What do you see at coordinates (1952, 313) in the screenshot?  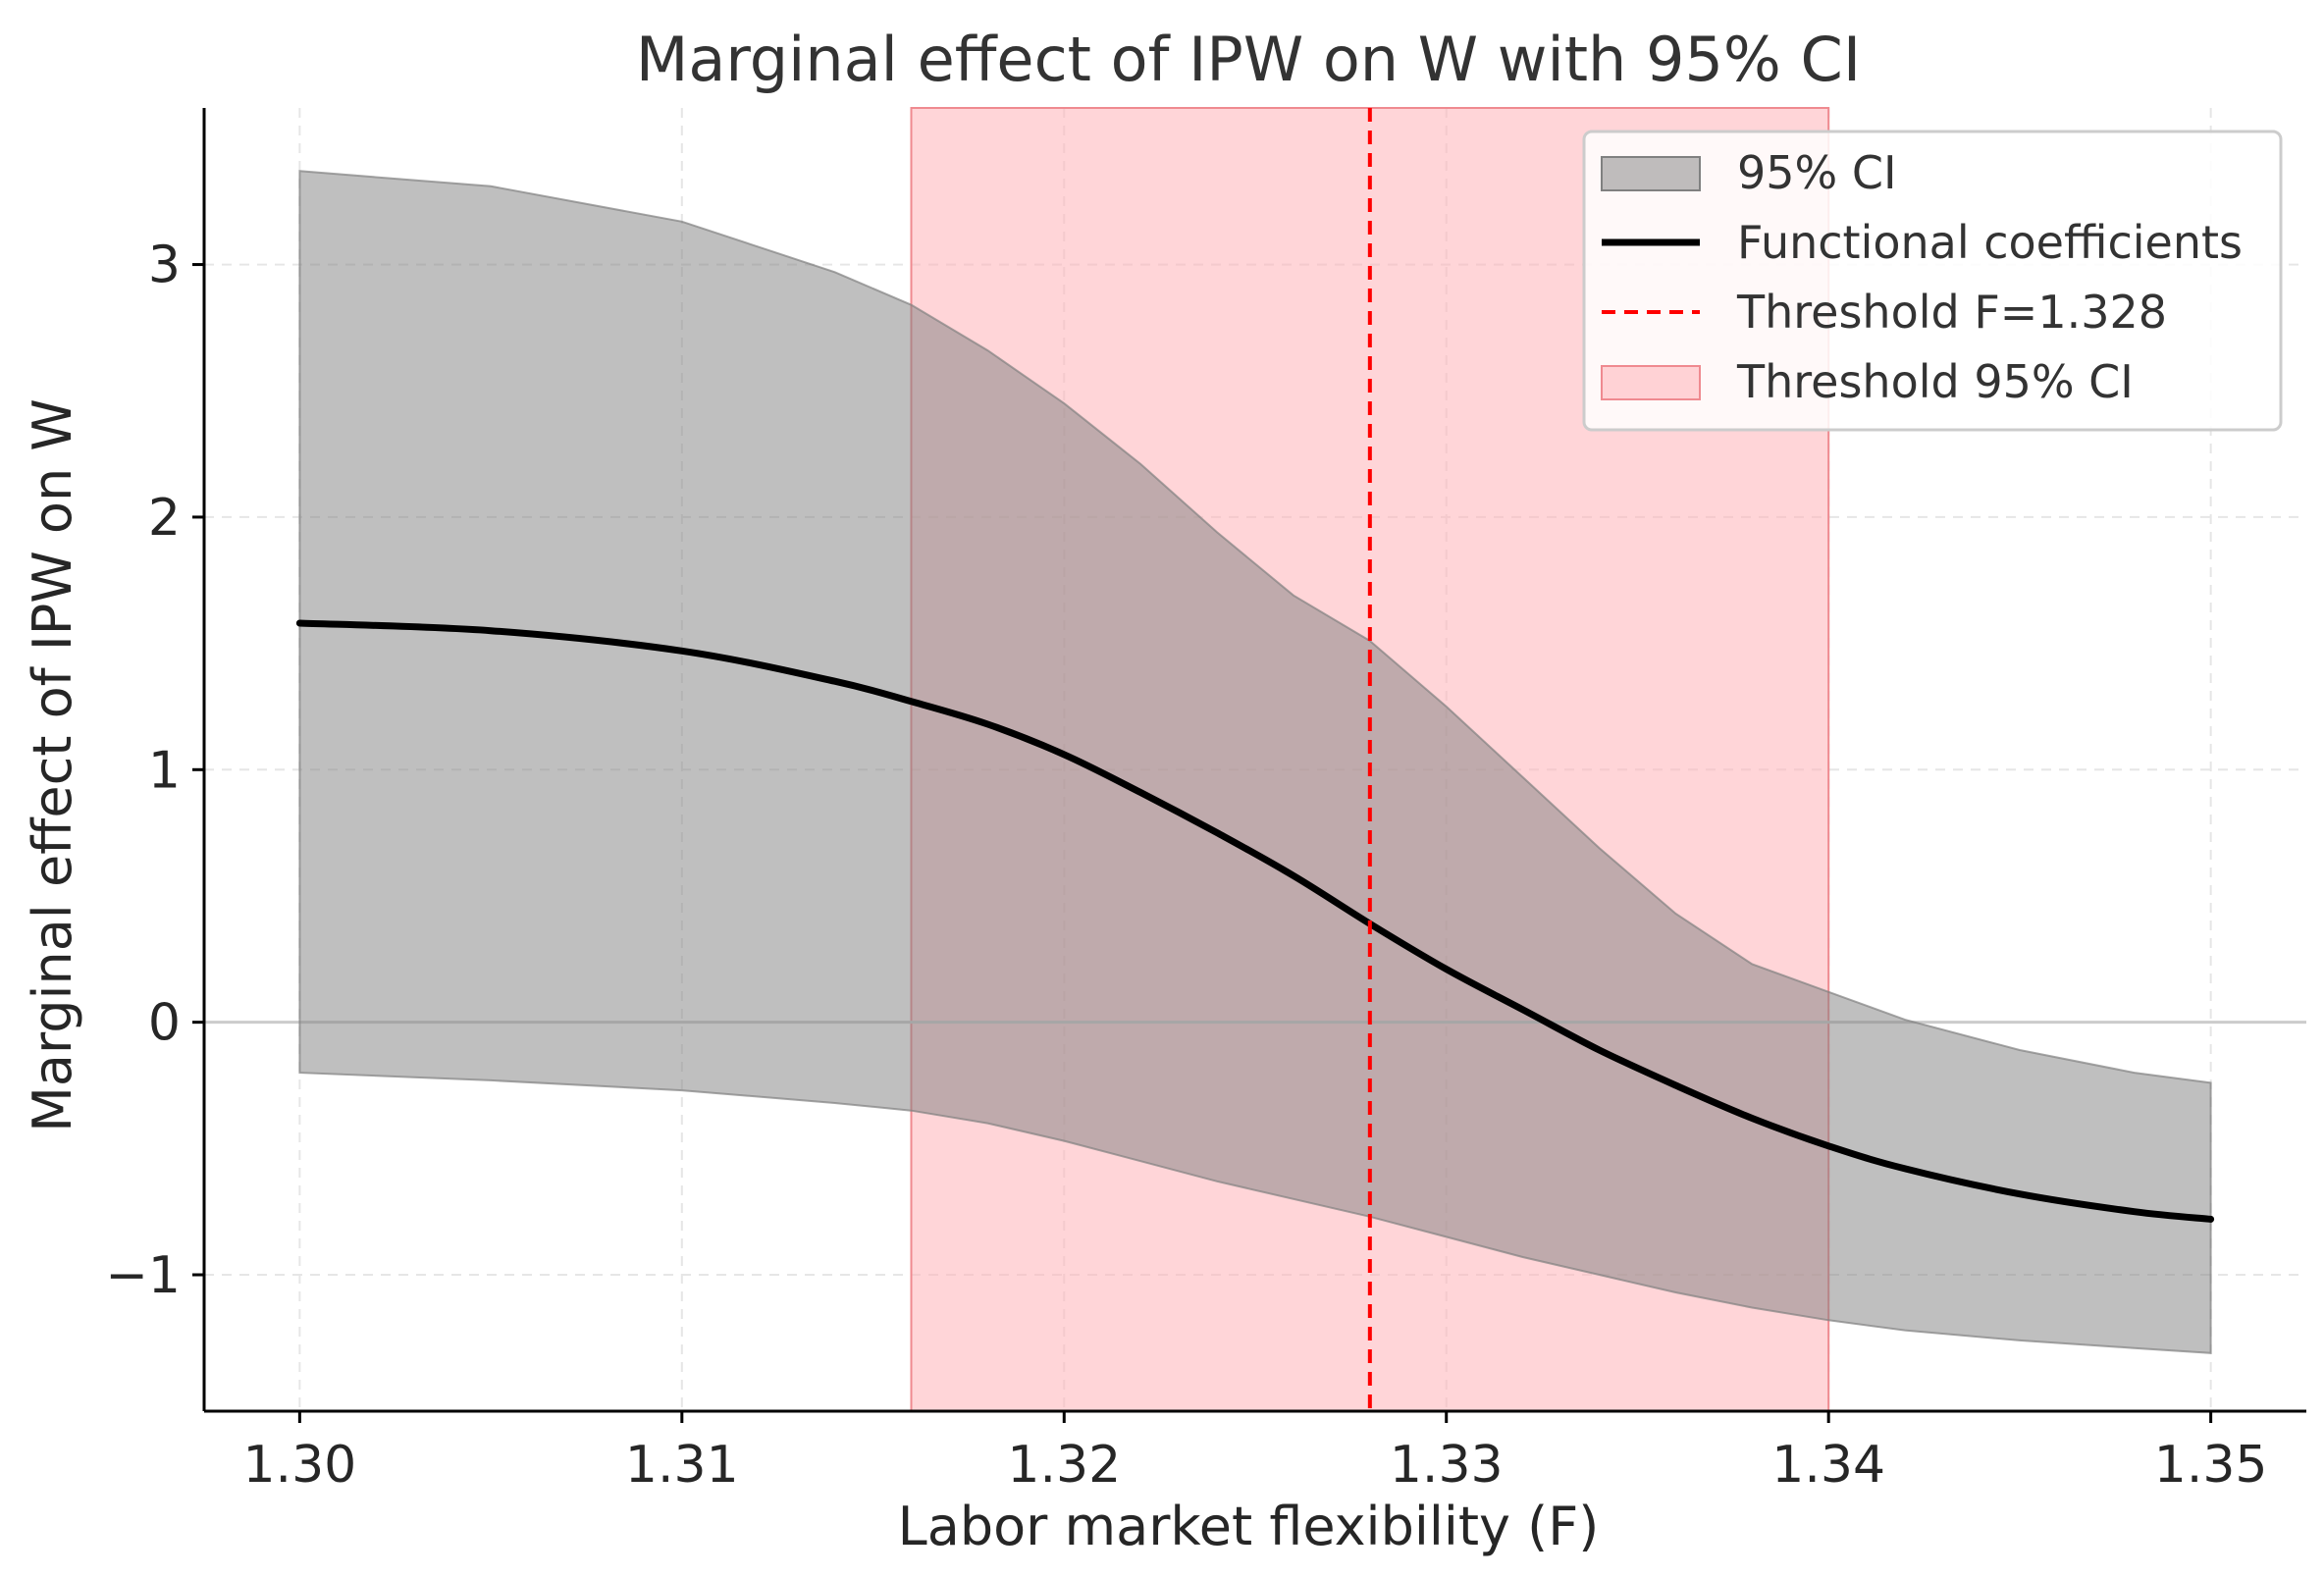 I see `legend-label: Threshold F=1.328` at bounding box center [1952, 313].